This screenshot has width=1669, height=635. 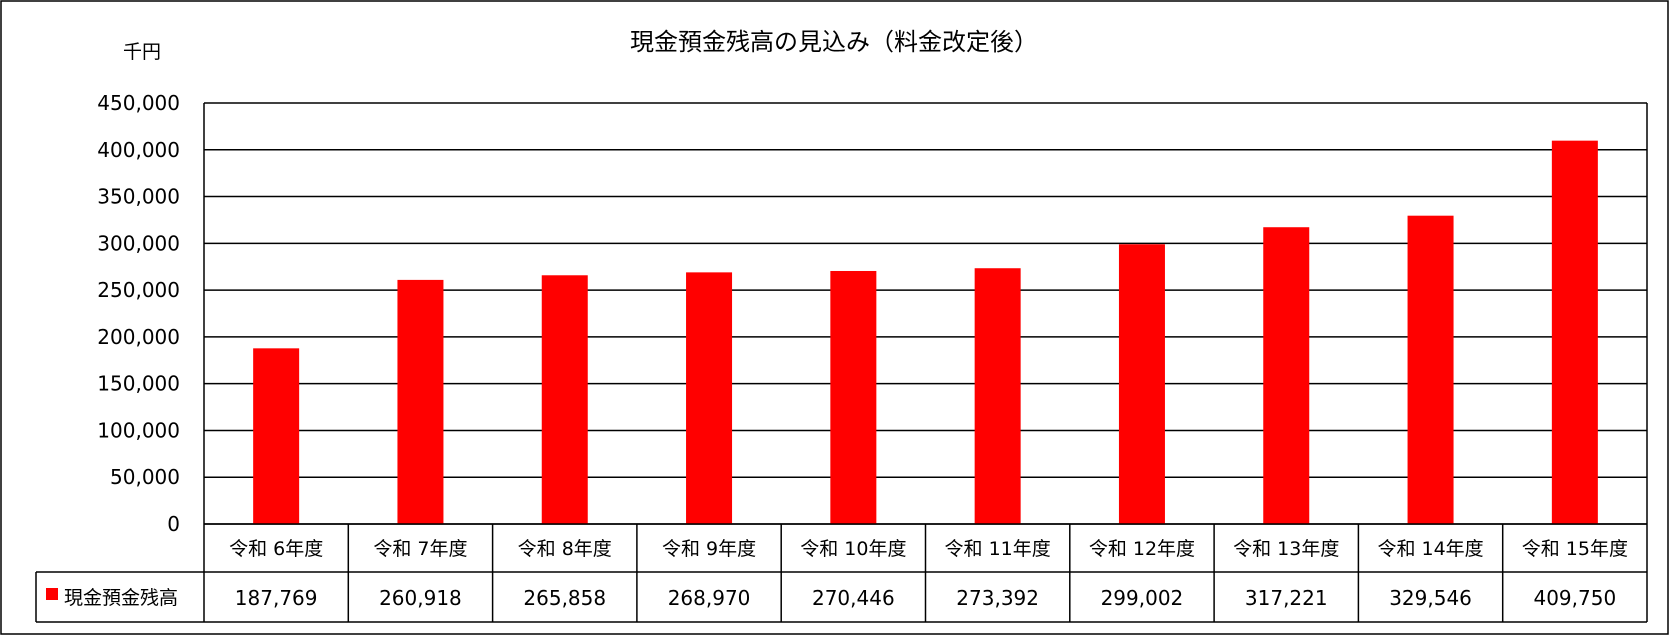 I want to click on y-tick-label: 150,000, so click(x=138, y=384).